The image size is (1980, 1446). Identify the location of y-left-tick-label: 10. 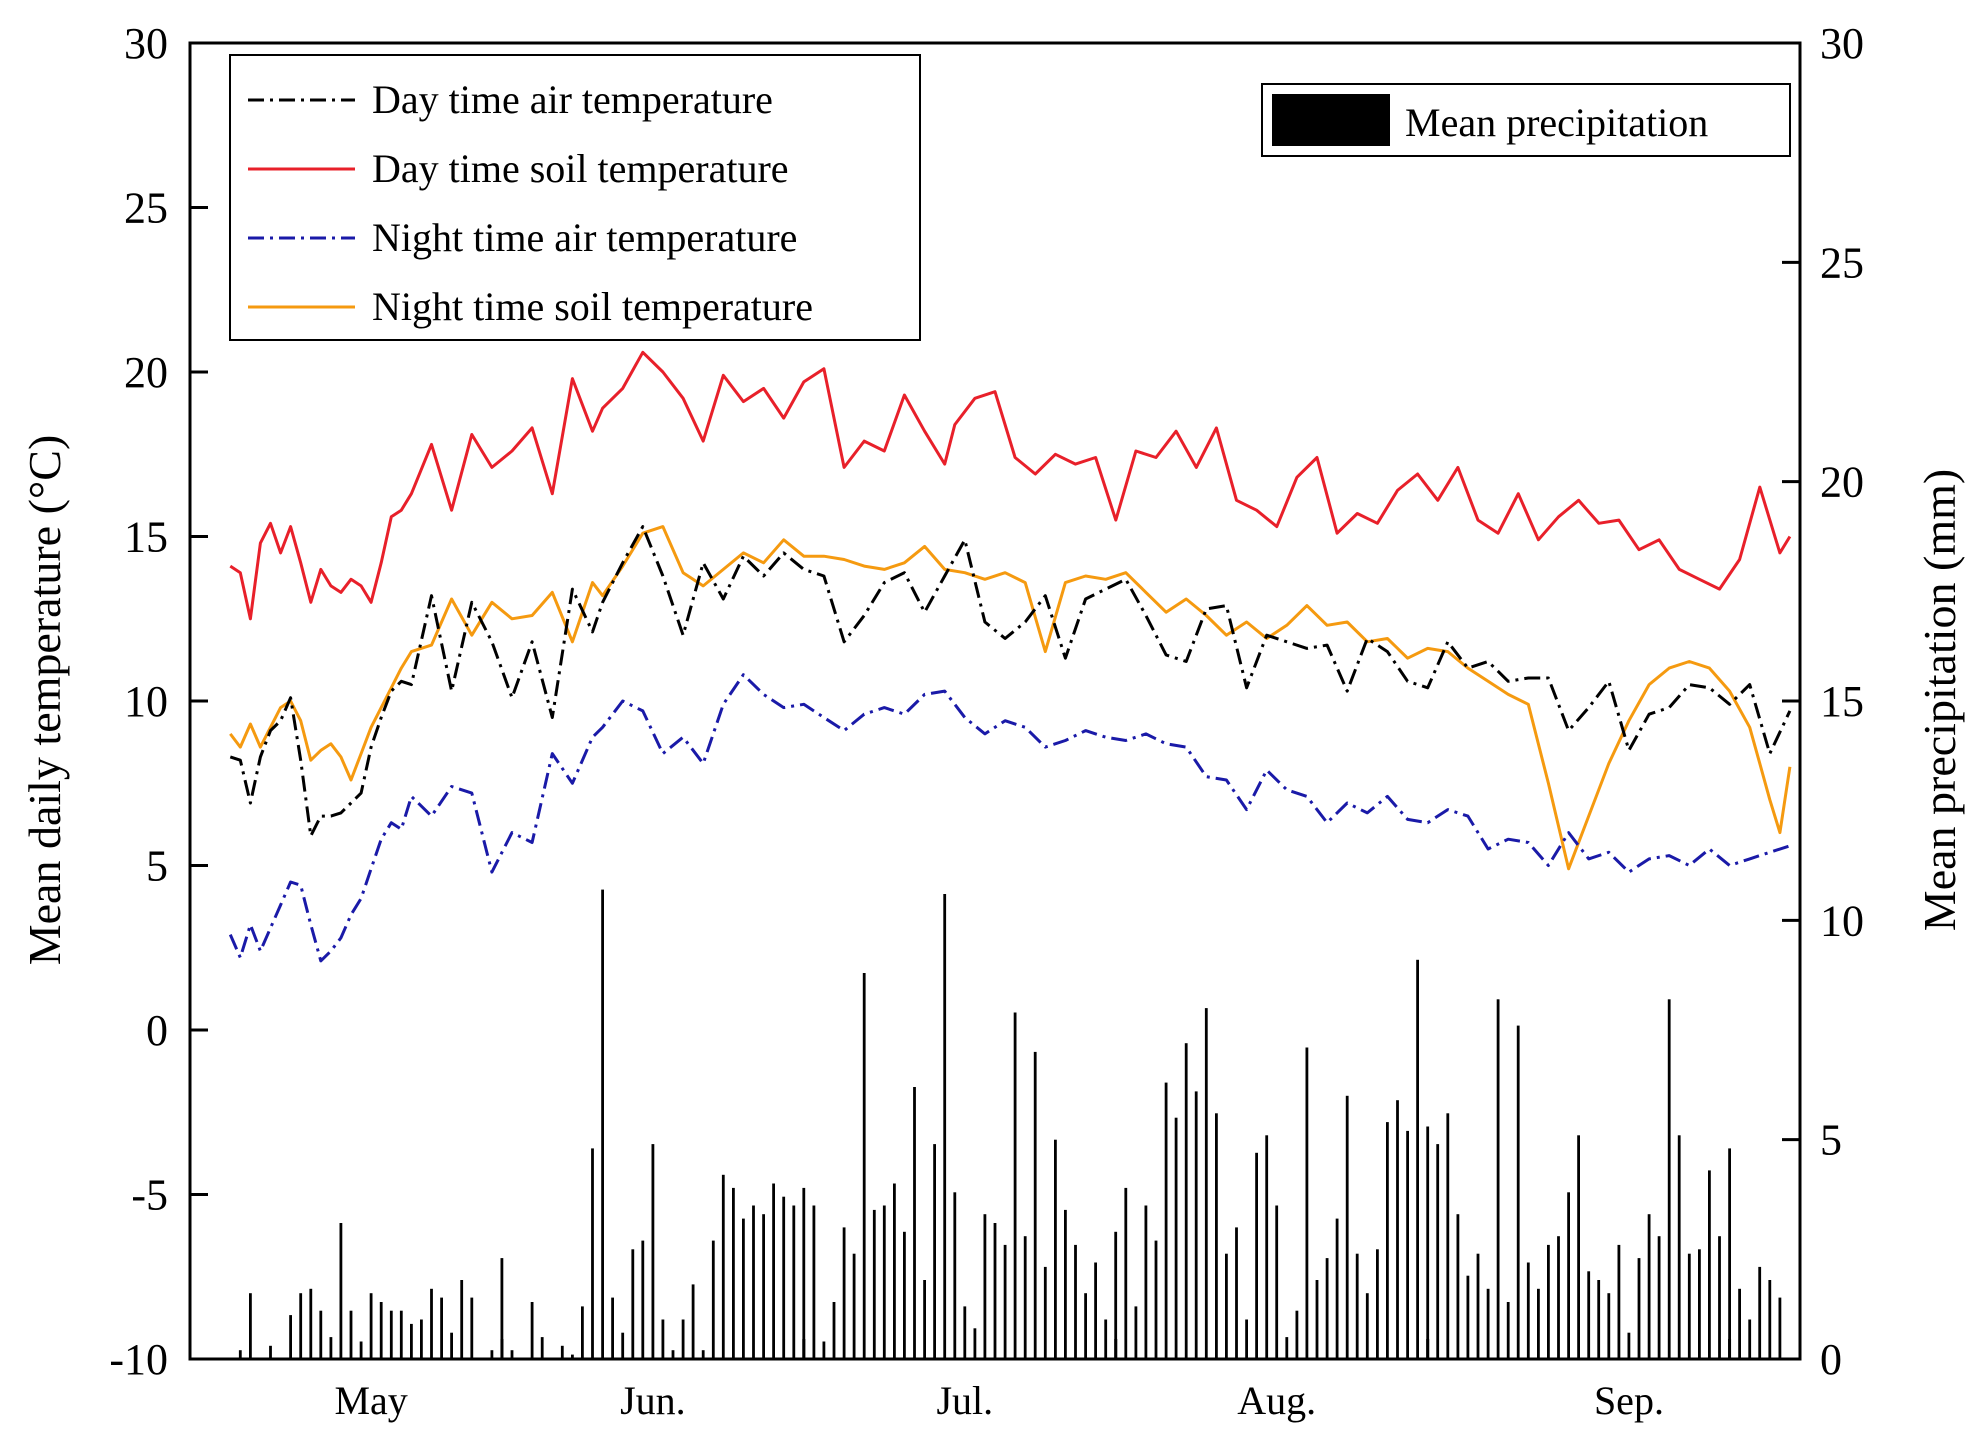
(146, 701).